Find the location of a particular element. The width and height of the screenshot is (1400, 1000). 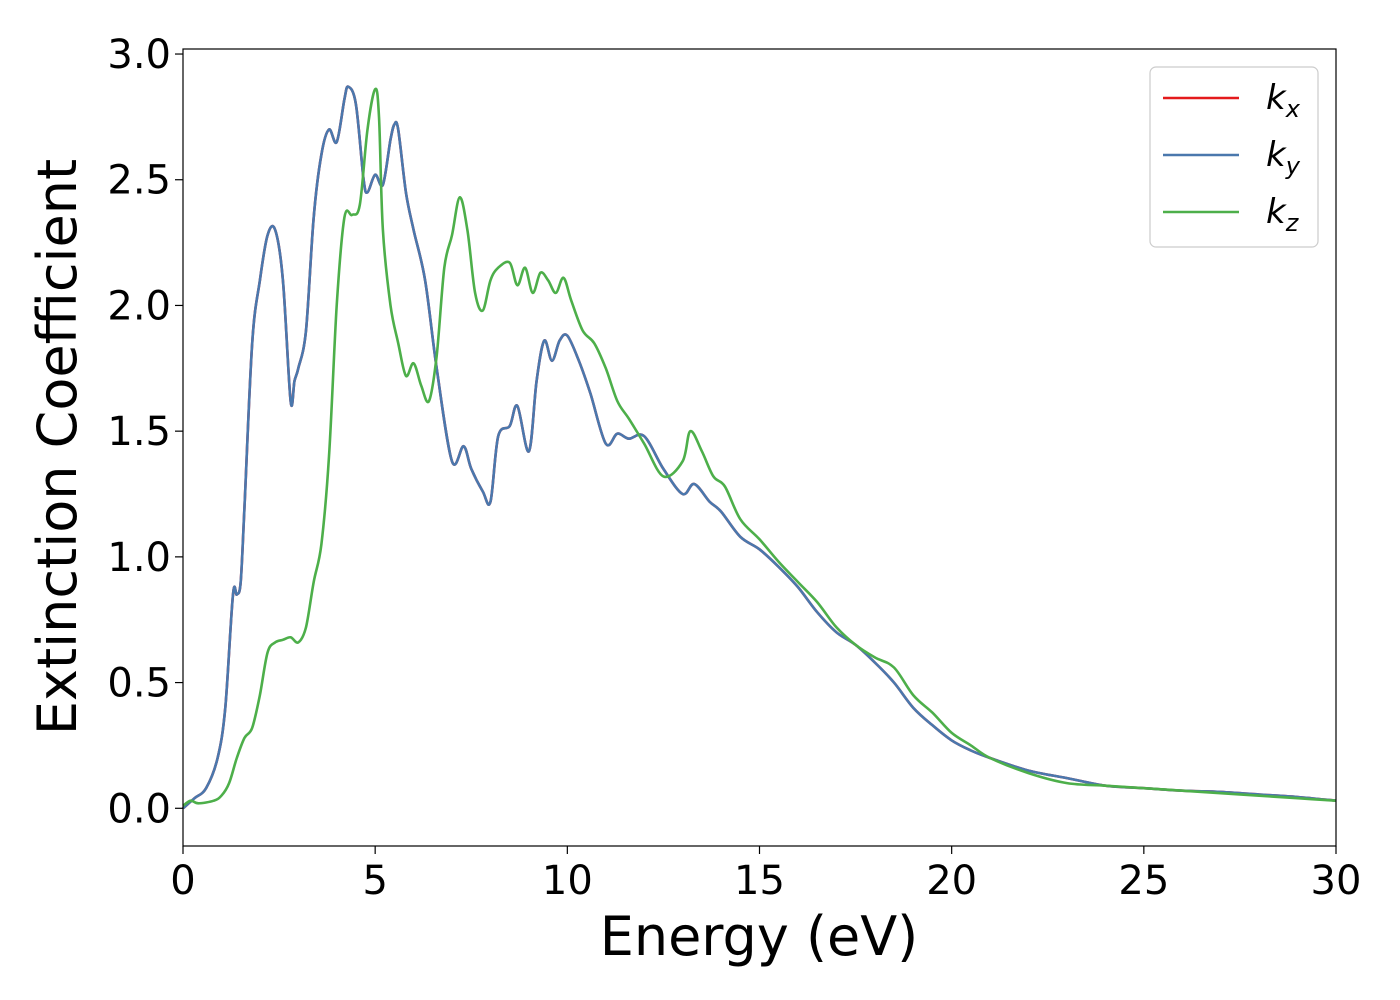

legend-label-kx: kx is located at coordinates (1283, 100).